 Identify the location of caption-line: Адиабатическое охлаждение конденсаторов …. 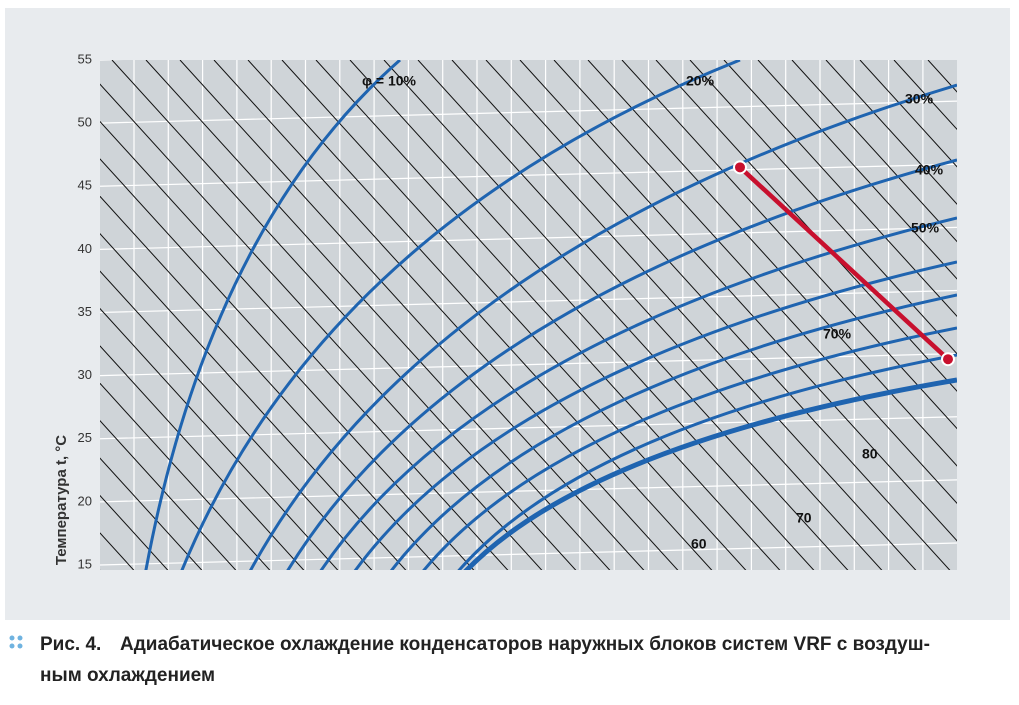
(525, 644).